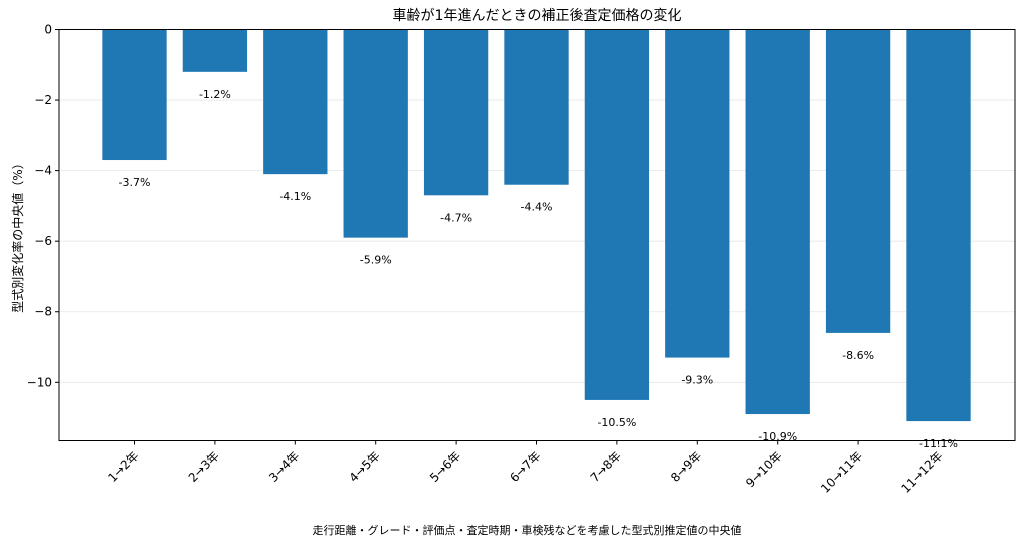  What do you see at coordinates (697, 380) in the screenshot?
I see `data-label: -9.3%` at bounding box center [697, 380].